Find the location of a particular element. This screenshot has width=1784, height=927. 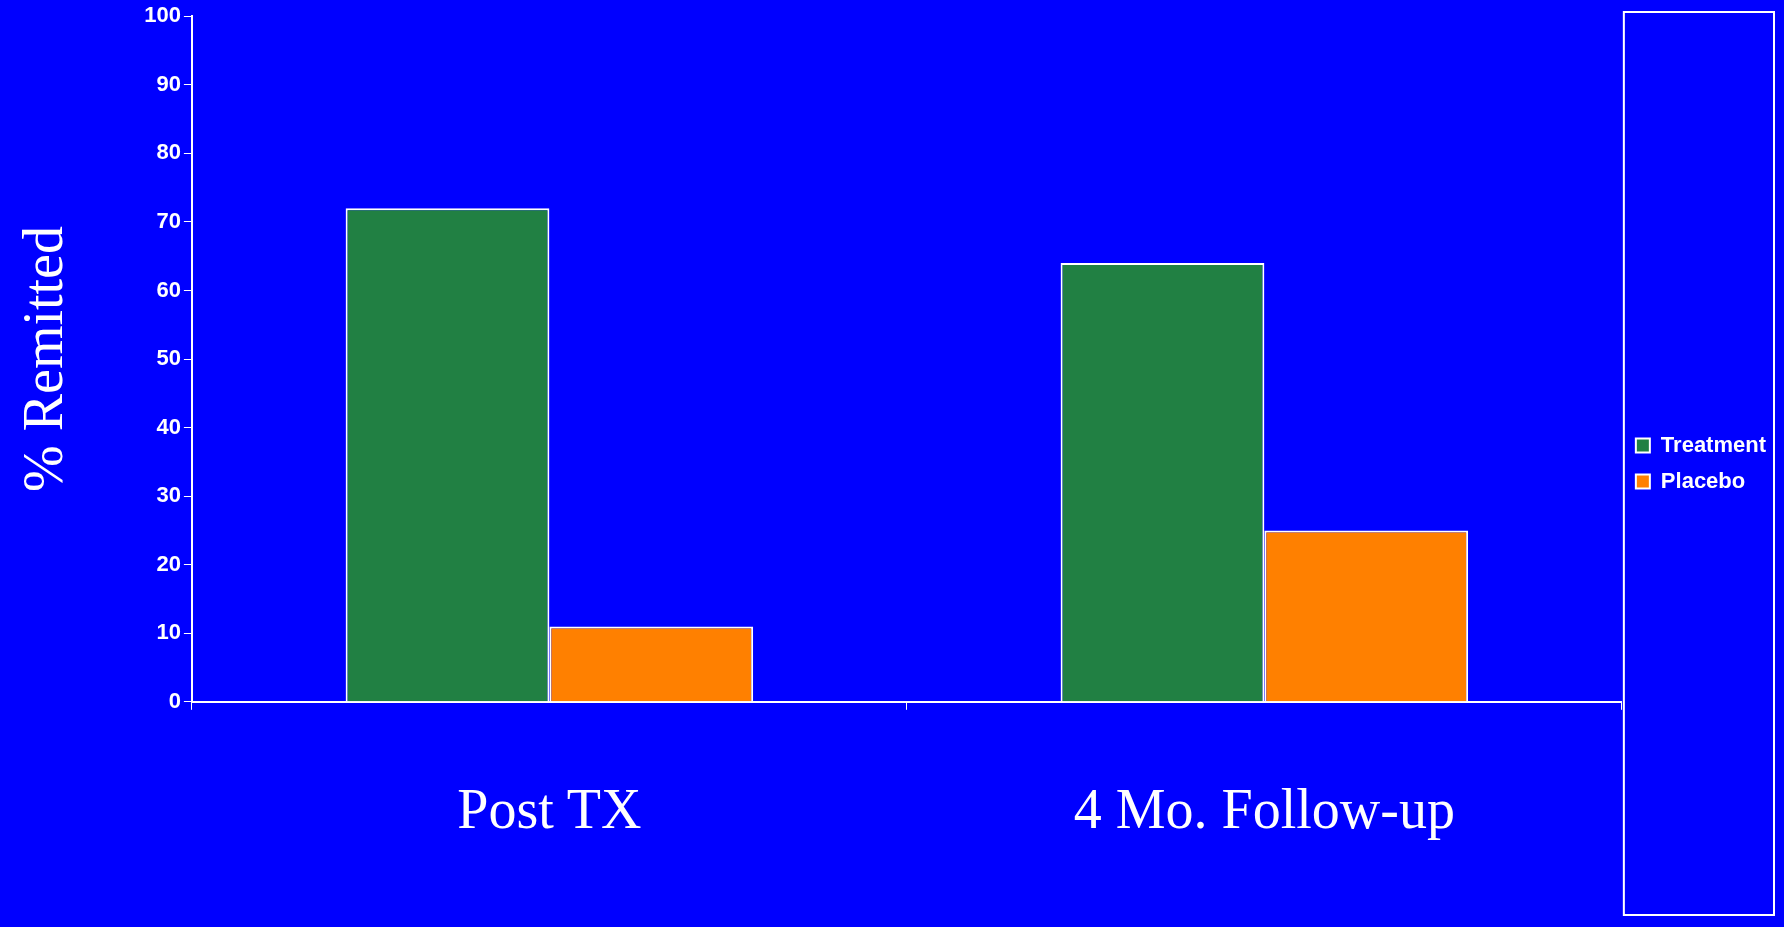

y-tick-label: 100 is located at coordinates (162, 15).